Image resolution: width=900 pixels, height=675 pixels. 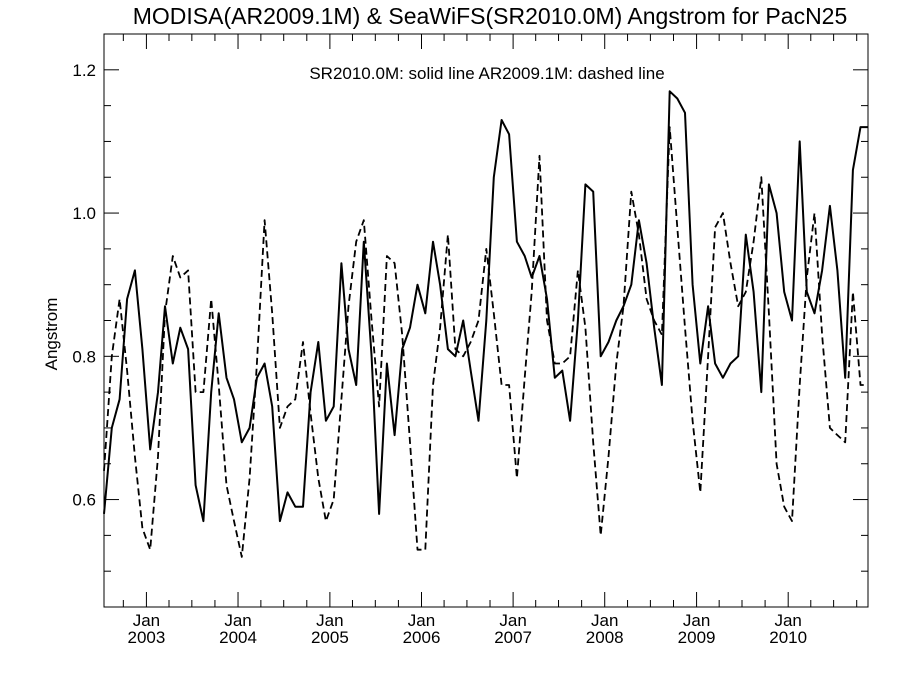 I want to click on x-tick-label-year: 2010, so click(x=788, y=637).